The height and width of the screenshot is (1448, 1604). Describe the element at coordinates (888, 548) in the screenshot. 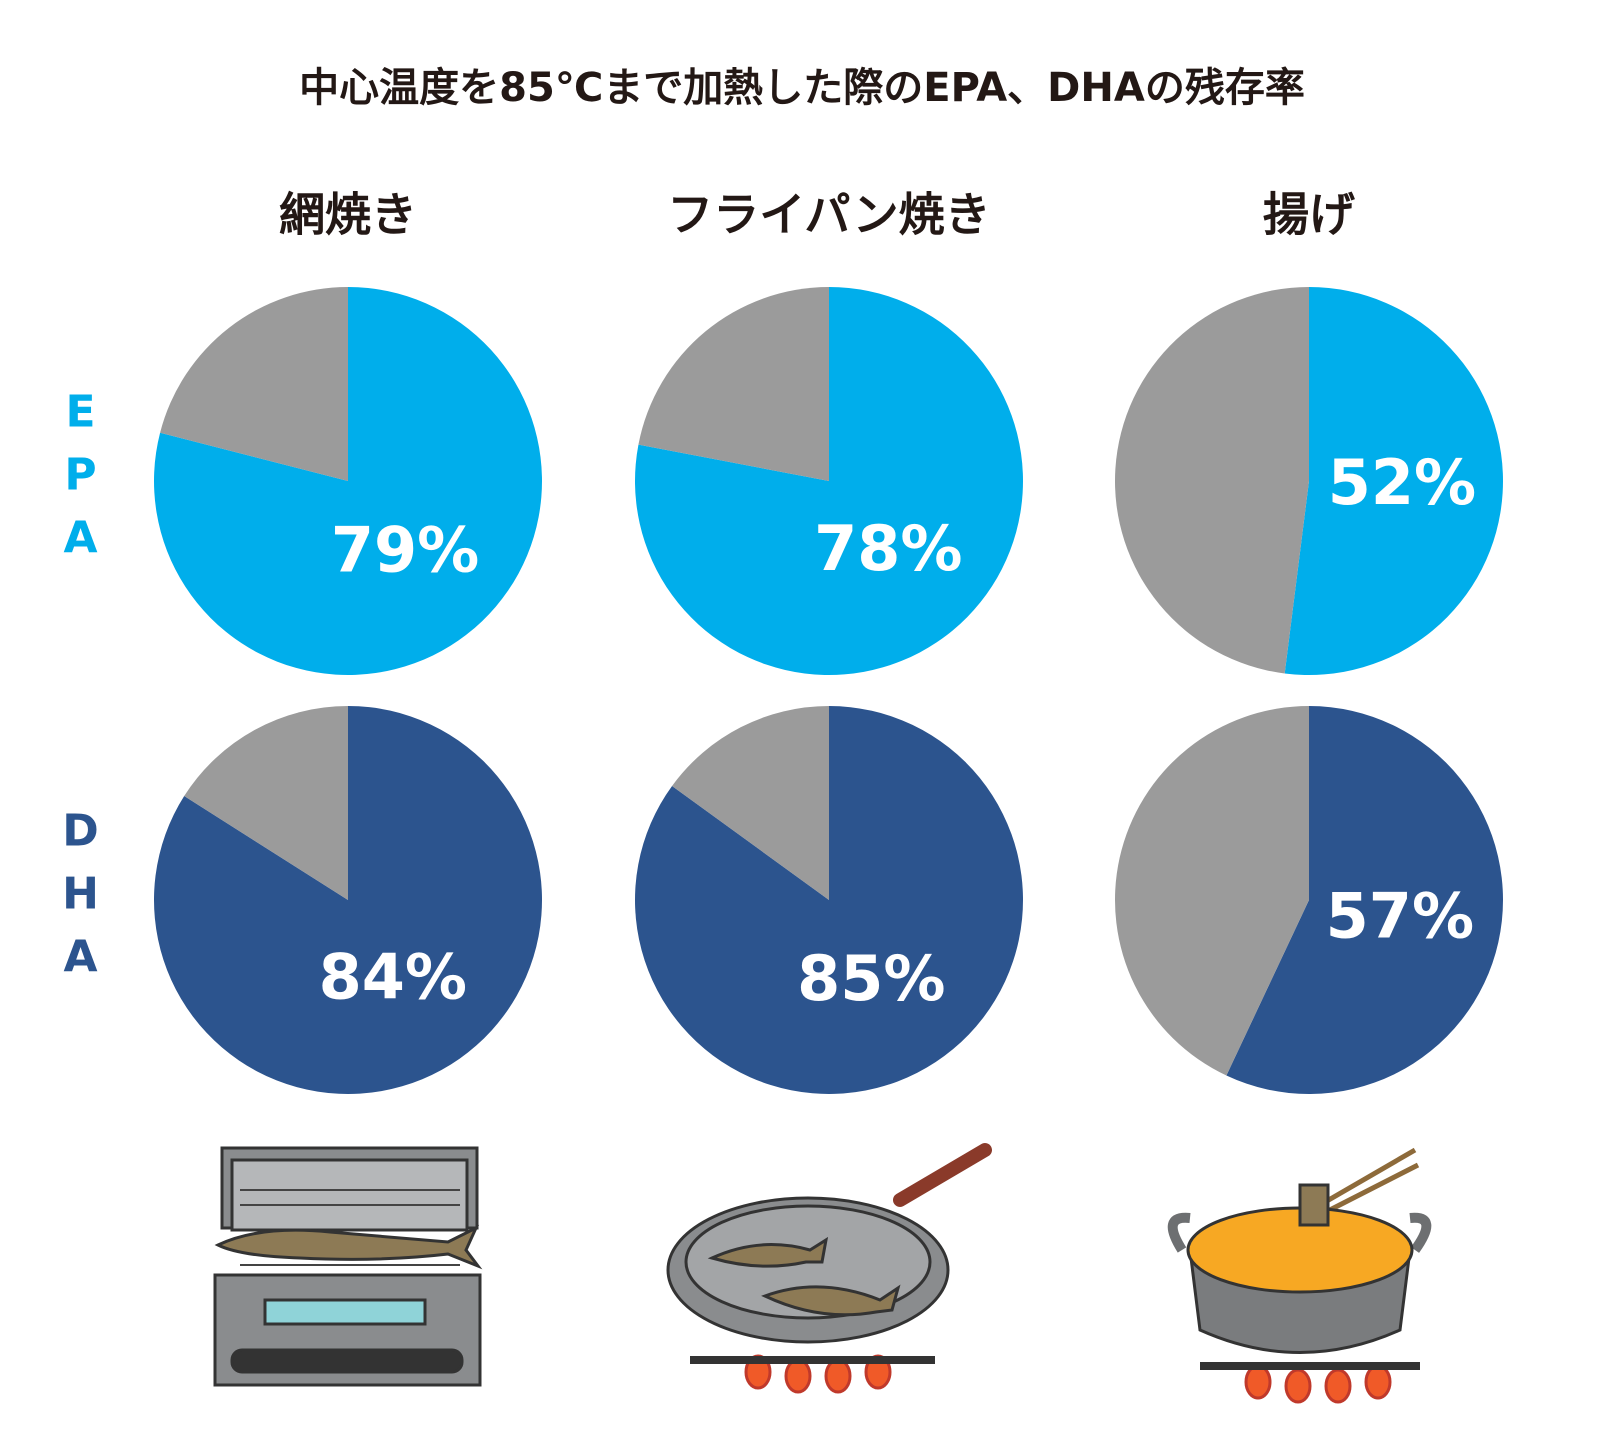

I see `value-label: 78%` at that location.